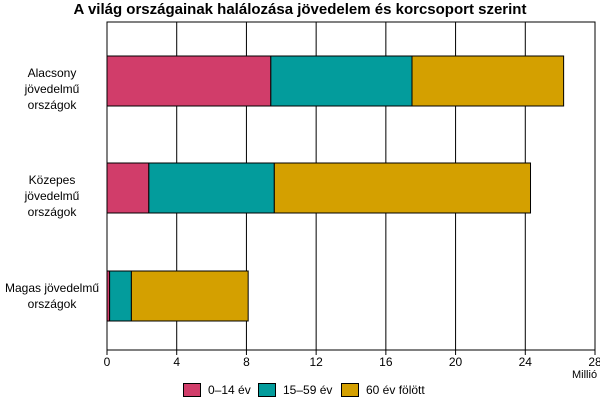 This screenshot has height=400, width=600. What do you see at coordinates (52, 296) in the screenshot?
I see `category-label: Magas jövedelmű országok` at bounding box center [52, 296].